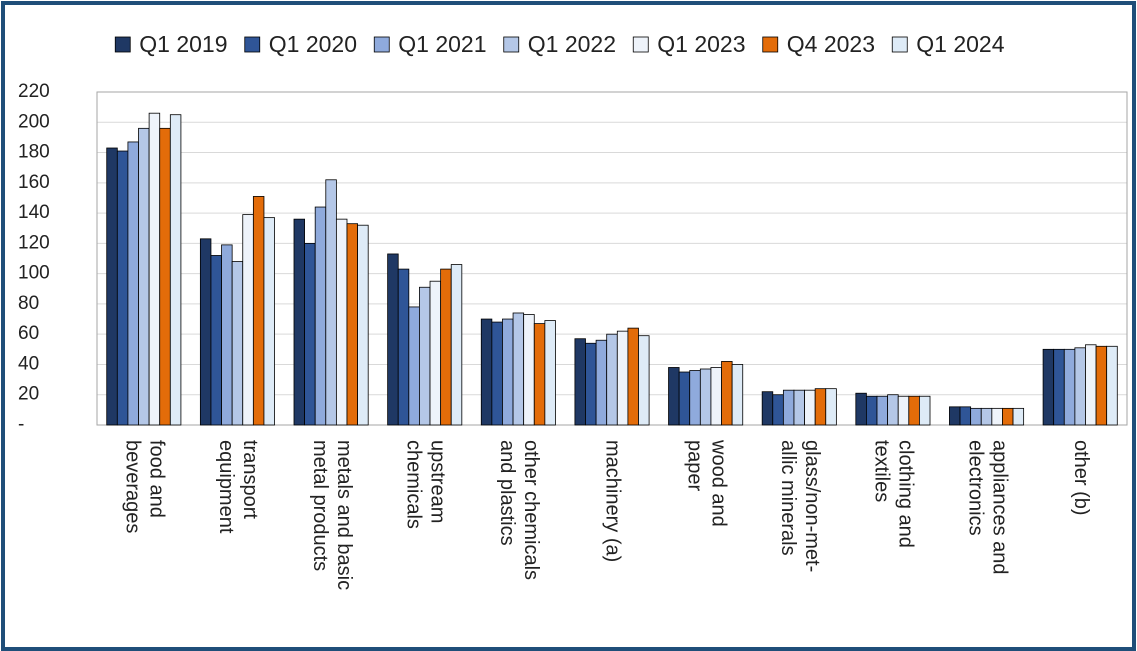  Describe the element at coordinates (133, 486) in the screenshot. I see `x-tick-label-line: beverages` at that location.